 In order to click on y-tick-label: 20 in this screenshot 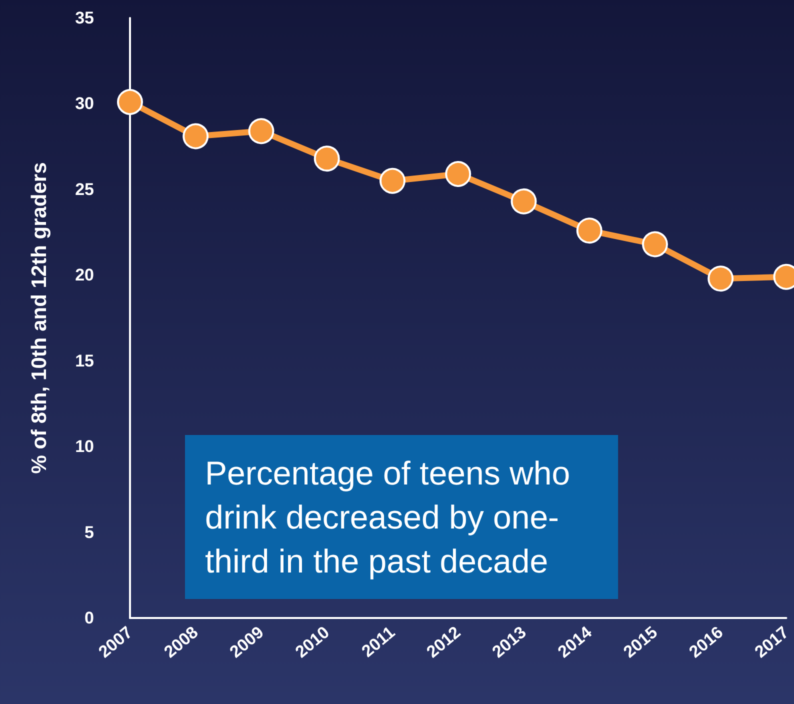, I will do `click(84, 275)`.